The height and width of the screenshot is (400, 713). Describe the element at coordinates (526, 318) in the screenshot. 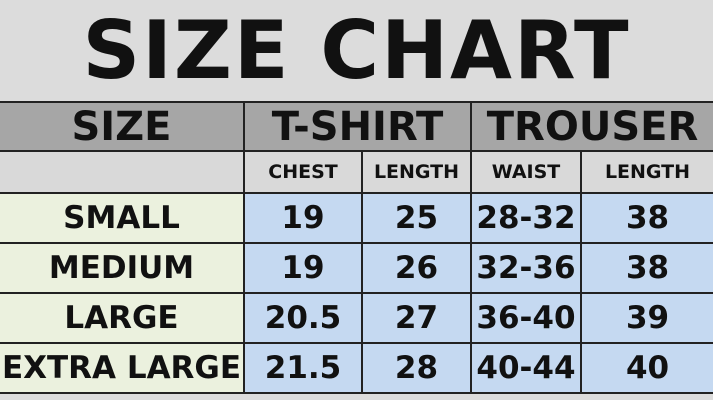

I see `waist-cell: 36-40` at that location.